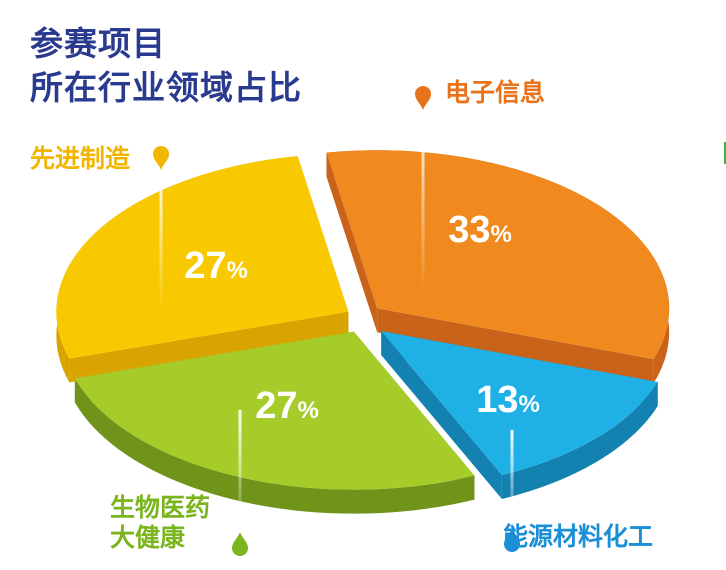 The width and height of the screenshot is (726, 570). Describe the element at coordinates (480, 230) in the screenshot. I see `value-label-0: 33%` at that location.